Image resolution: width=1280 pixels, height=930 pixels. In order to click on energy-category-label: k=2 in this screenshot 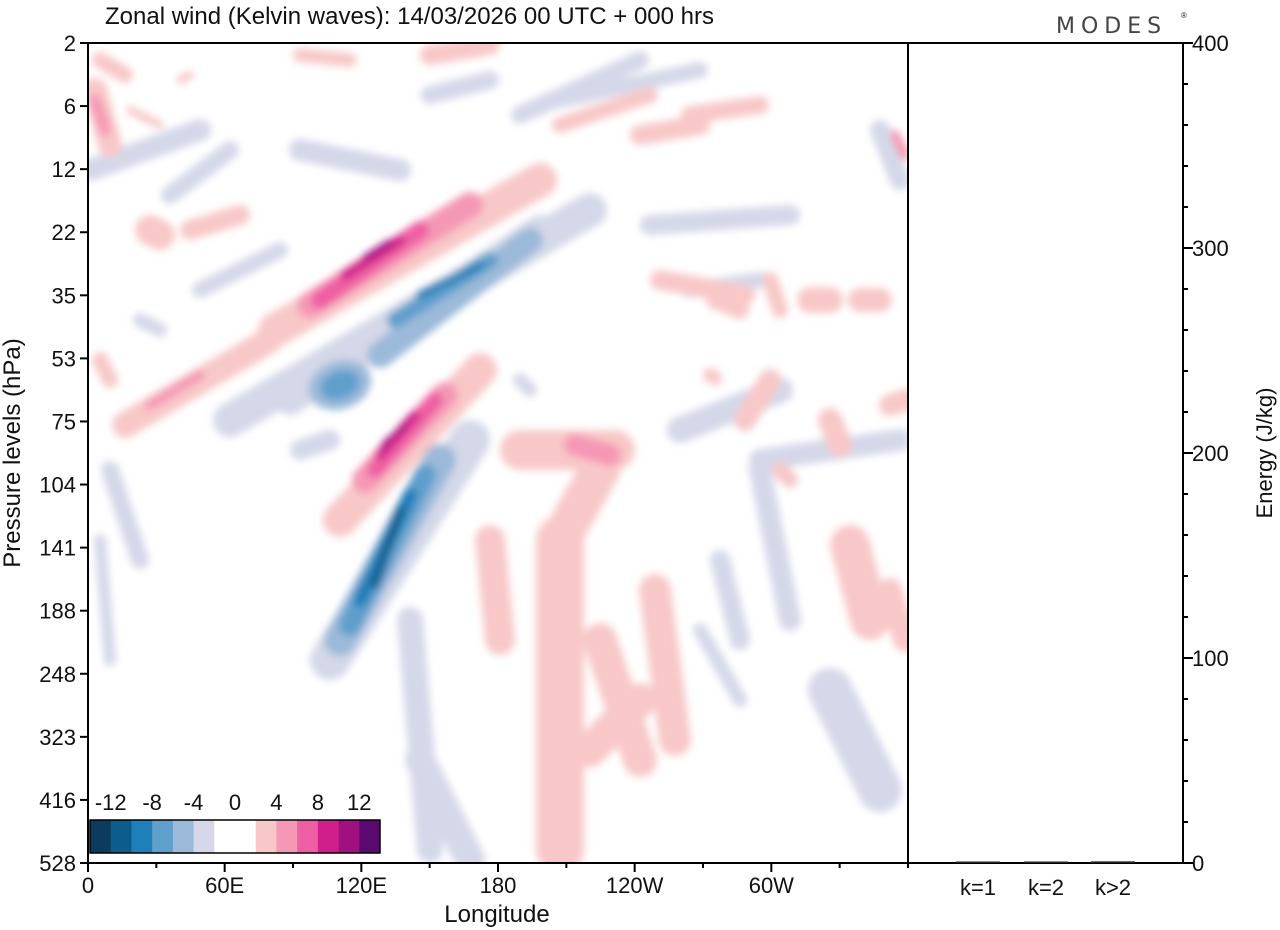, I will do `click(1046, 887)`.